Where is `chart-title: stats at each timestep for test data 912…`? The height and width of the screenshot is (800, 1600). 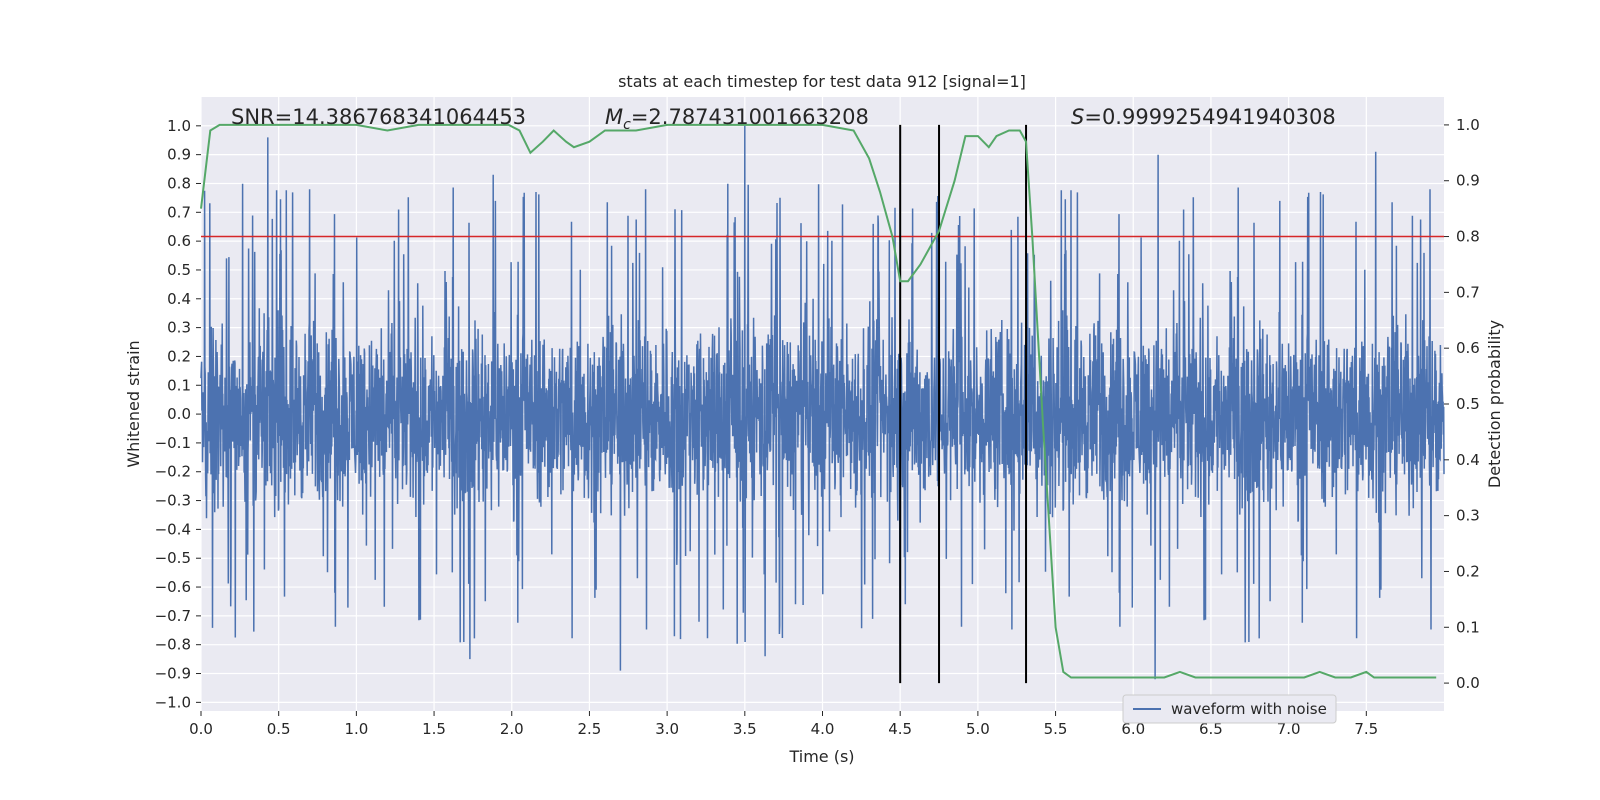 chart-title: stats at each timestep for test data 912… is located at coordinates (822, 81).